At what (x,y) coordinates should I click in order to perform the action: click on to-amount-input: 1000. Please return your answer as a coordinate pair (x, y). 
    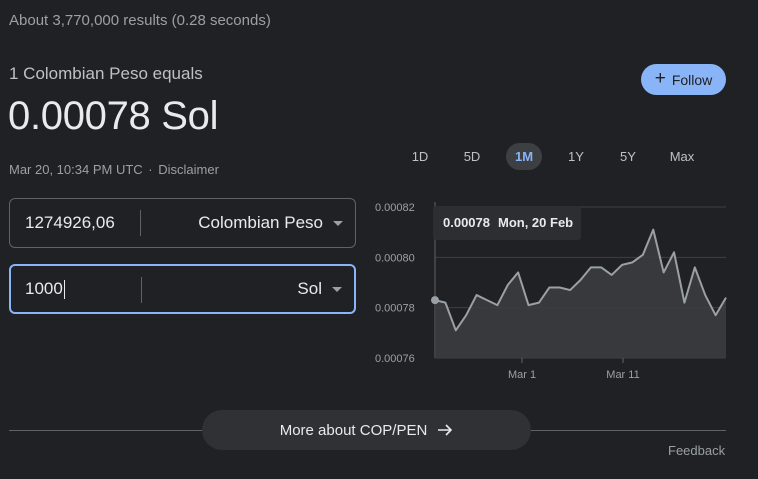
    Looking at the image, I should click on (82, 289).